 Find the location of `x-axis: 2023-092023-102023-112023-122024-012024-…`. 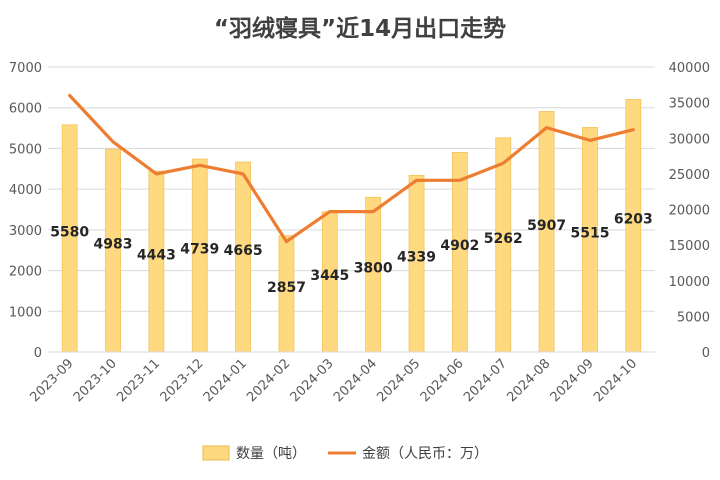

x-axis: 2023-092023-102023-112023-122024-012024-… is located at coordinates (341, 378).